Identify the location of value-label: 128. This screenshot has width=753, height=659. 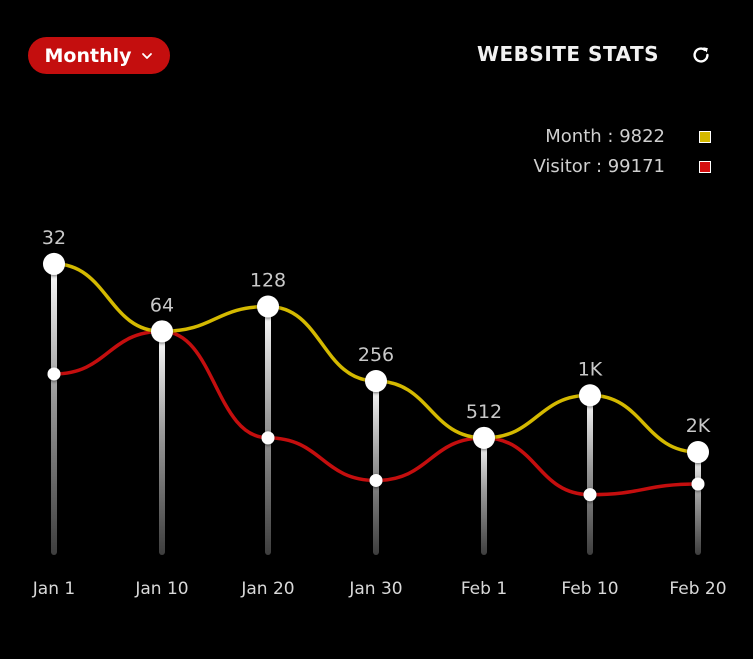
(268, 281).